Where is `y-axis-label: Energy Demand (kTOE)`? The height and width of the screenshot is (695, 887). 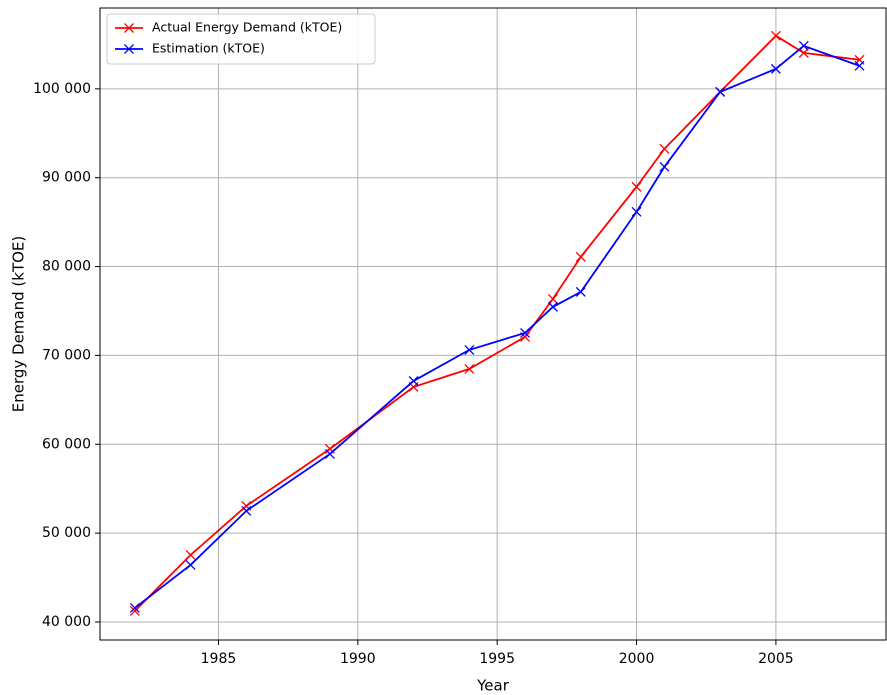 y-axis-label: Energy Demand (kTOE) is located at coordinates (19, 324).